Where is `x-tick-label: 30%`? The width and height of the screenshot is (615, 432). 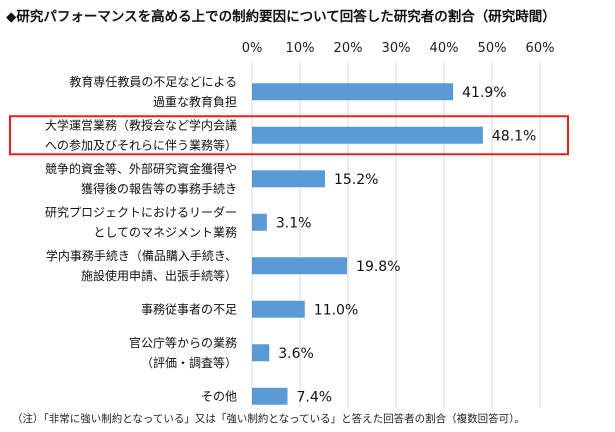 x-tick-label: 30% is located at coordinates (396, 48).